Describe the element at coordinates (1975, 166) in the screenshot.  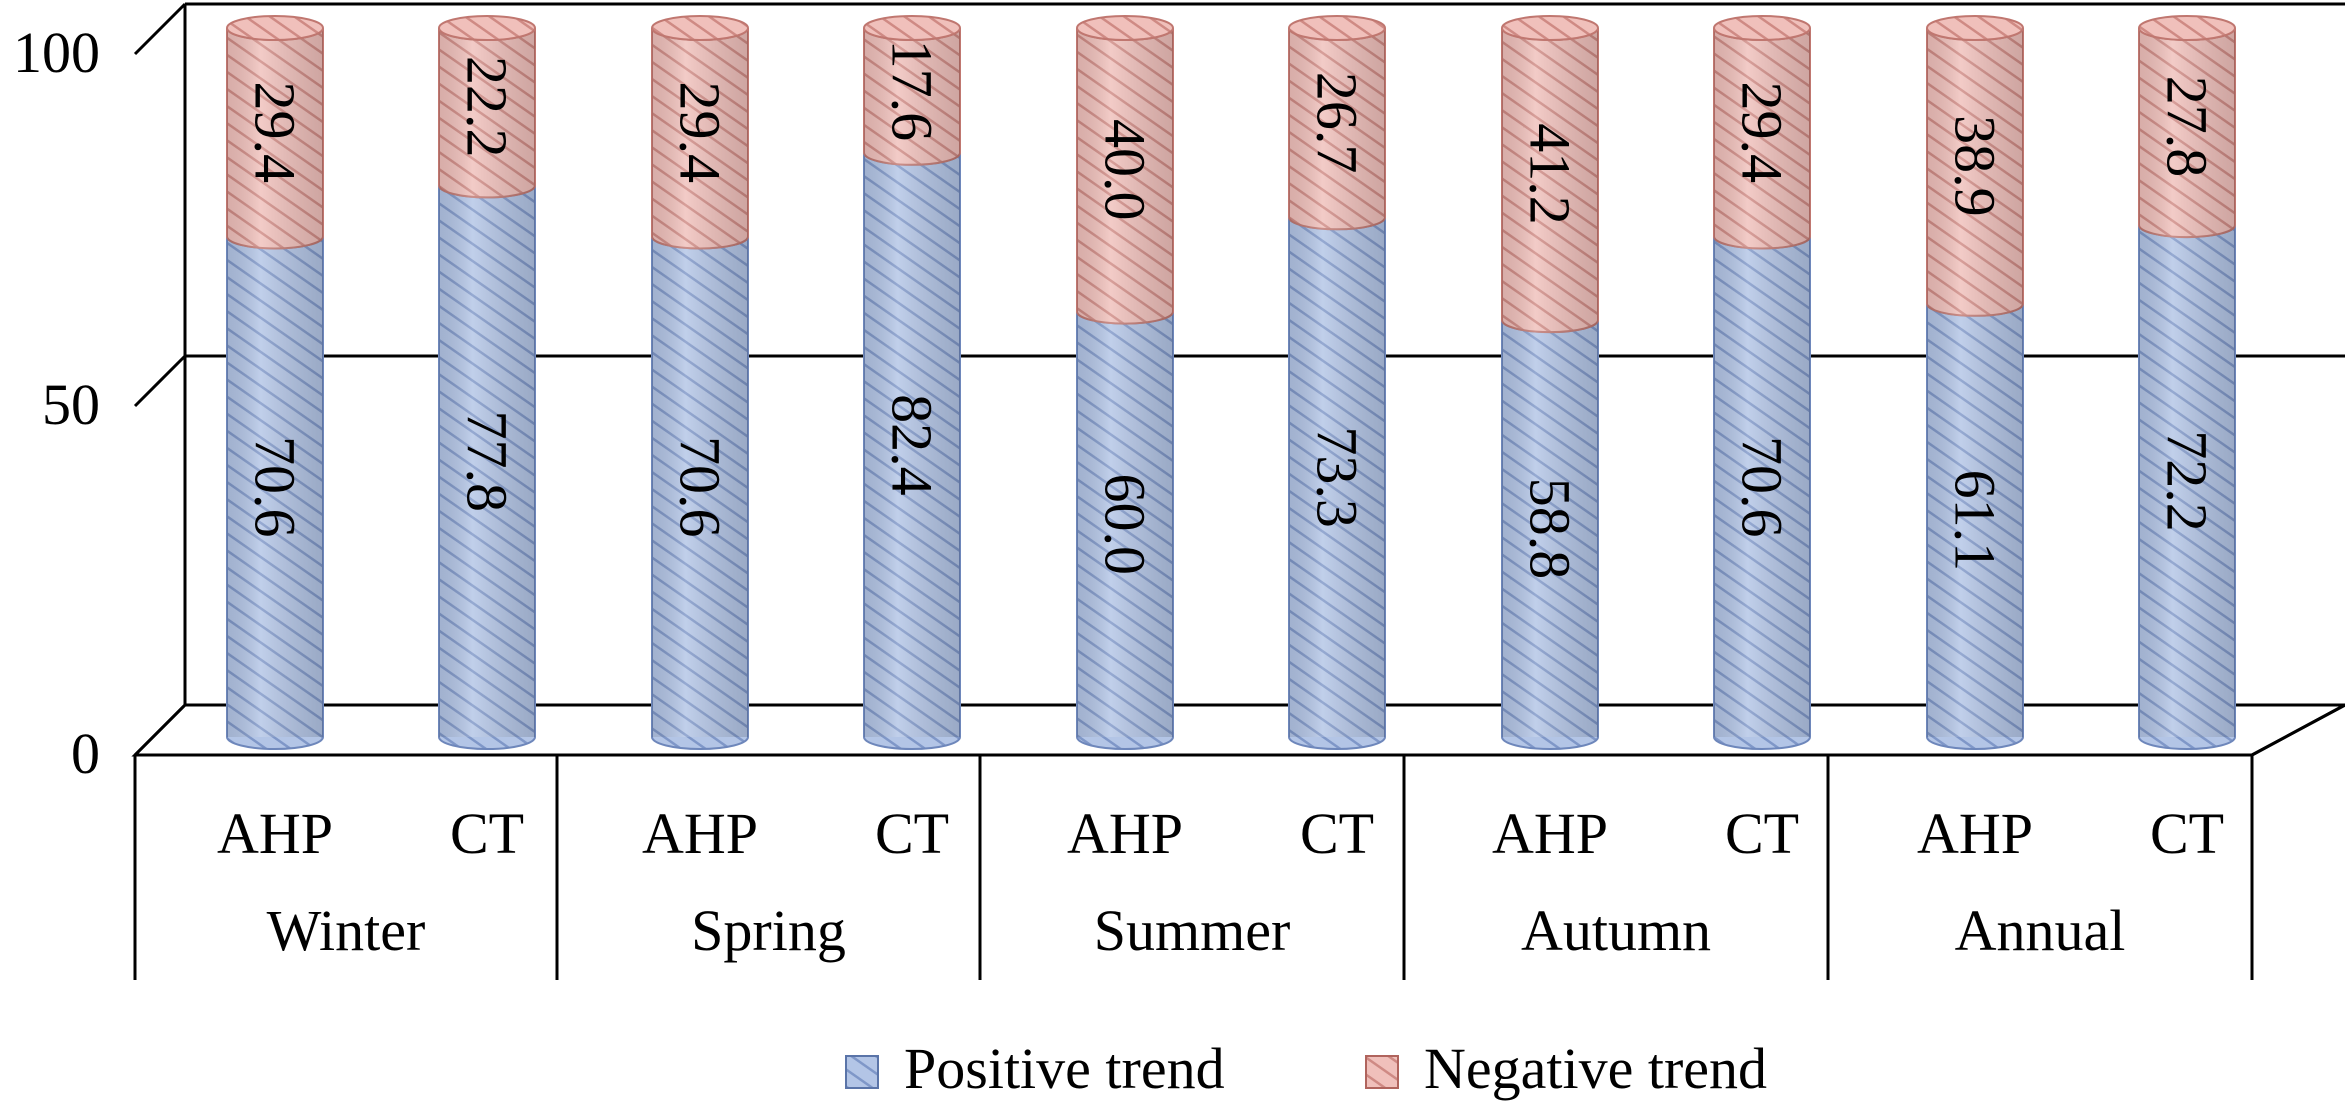
I see `data-label-negative: 38.9` at that location.